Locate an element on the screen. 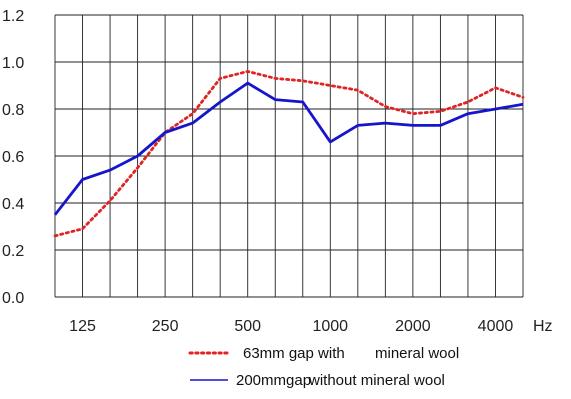  x-axis-unit: Hz is located at coordinates (543, 326).